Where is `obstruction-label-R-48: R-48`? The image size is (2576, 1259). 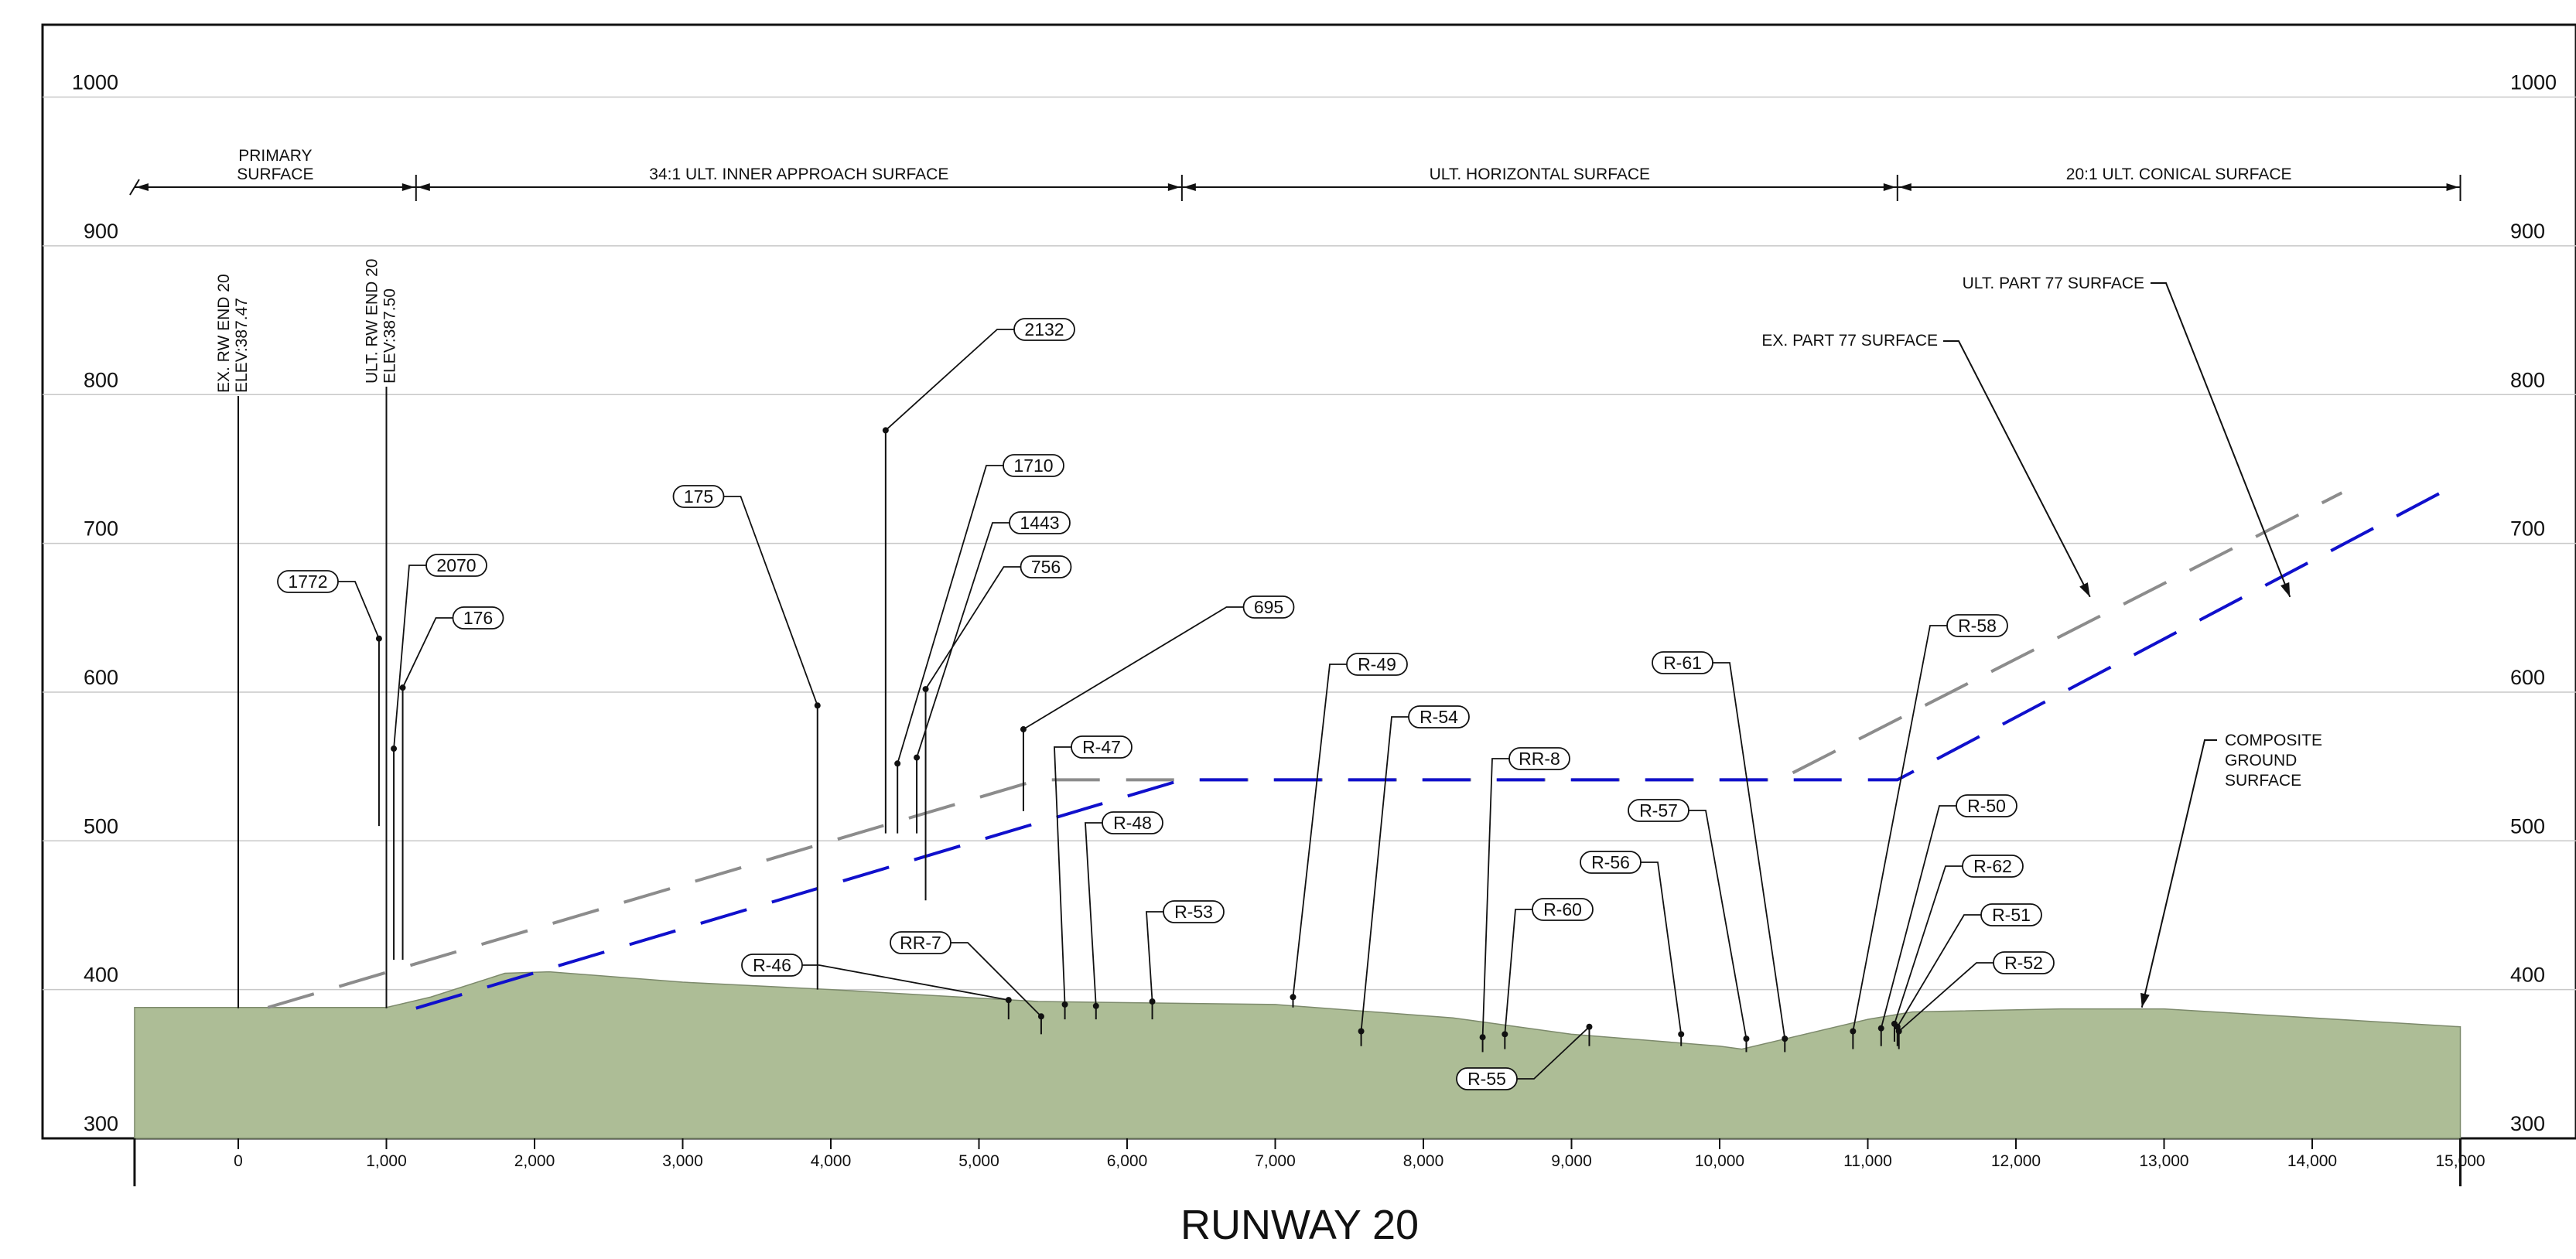 obstruction-label-R-48: R-48 is located at coordinates (1132, 823).